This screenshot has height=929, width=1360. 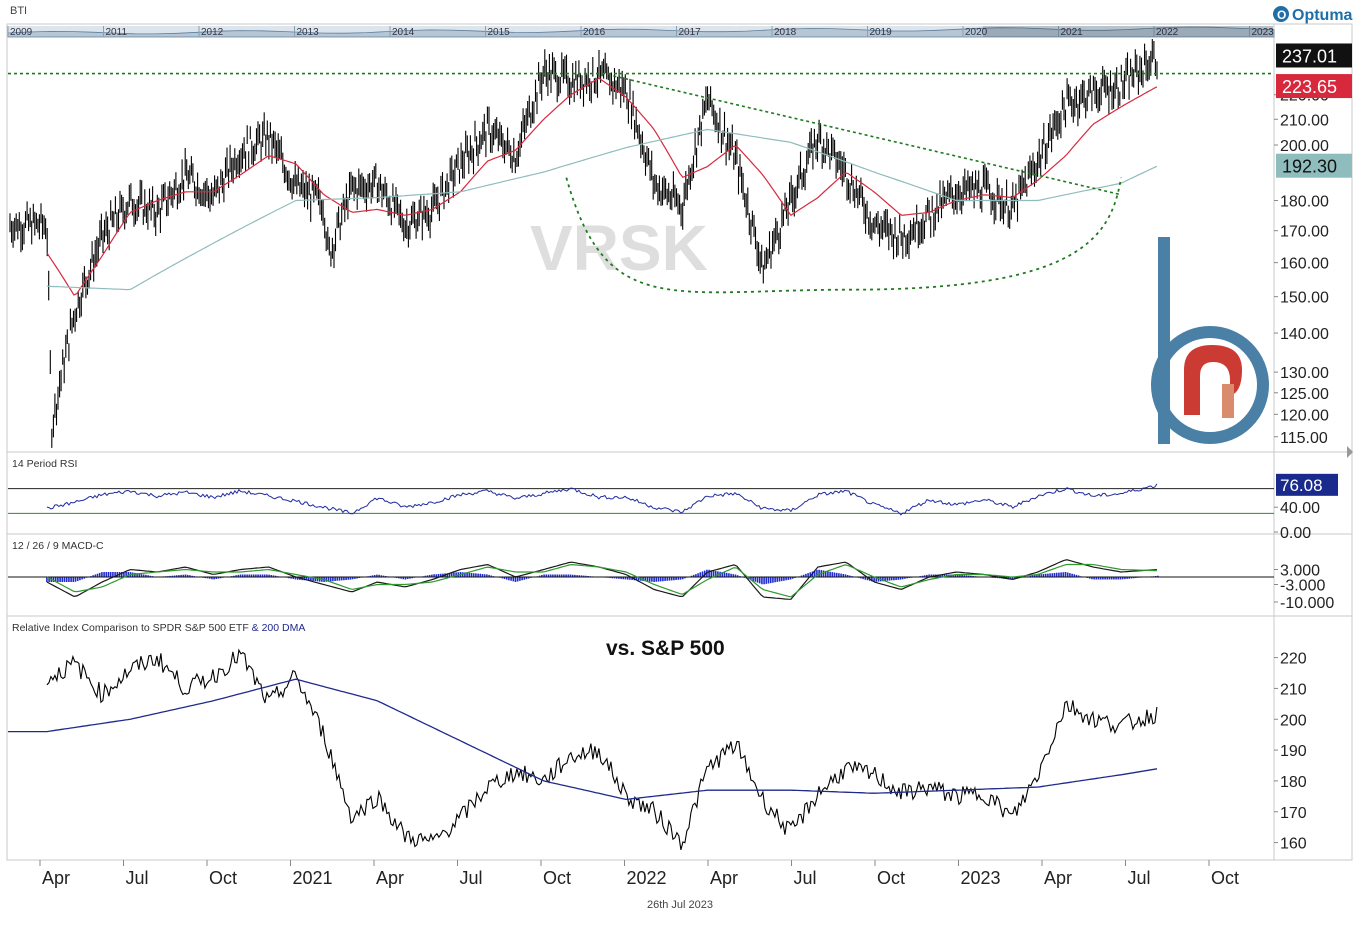 I want to click on price-label-3: 192.30, so click(x=1314, y=165).